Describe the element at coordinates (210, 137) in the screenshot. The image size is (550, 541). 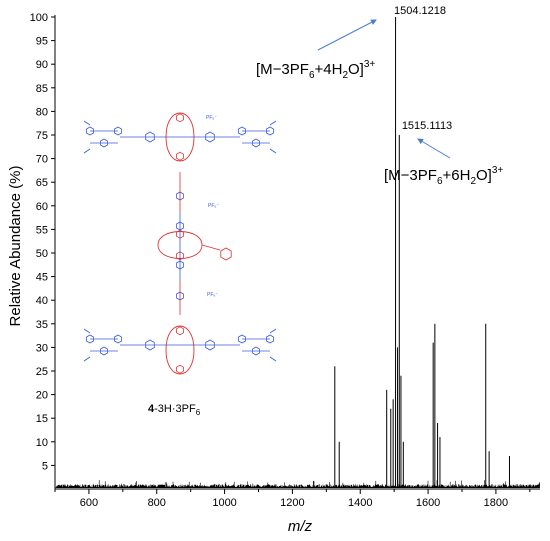
I see `axle-top-ring-right` at that location.